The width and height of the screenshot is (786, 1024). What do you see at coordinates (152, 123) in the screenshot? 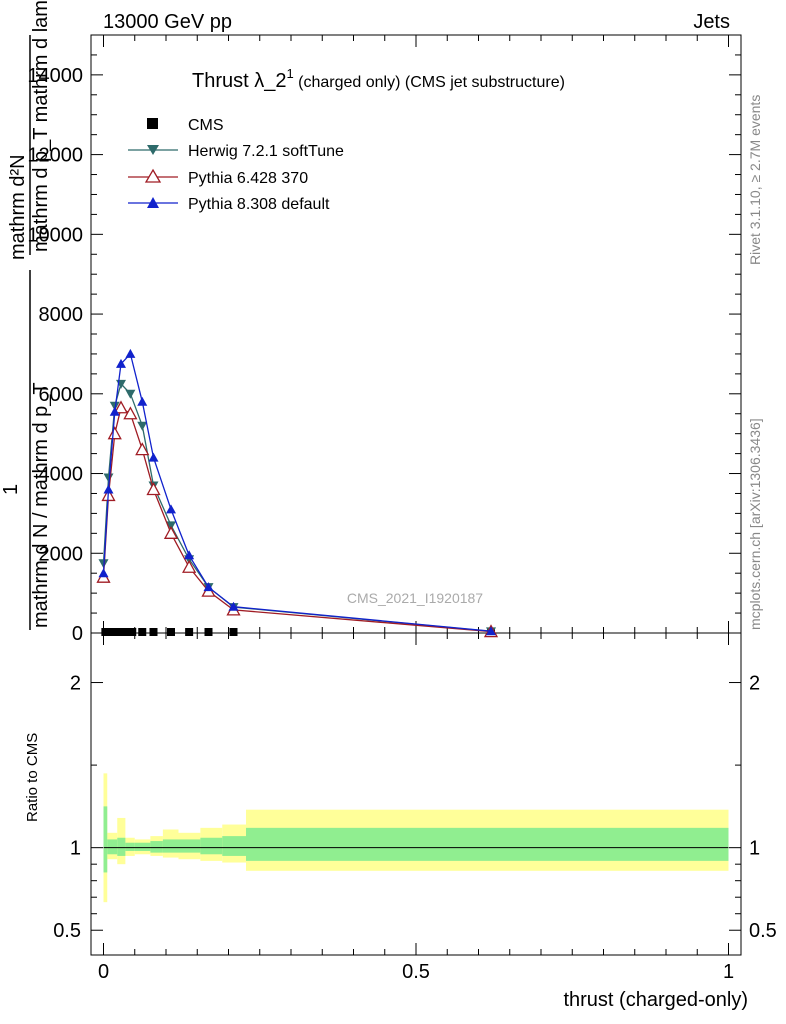
I see `legend-marker-cms` at bounding box center [152, 123].